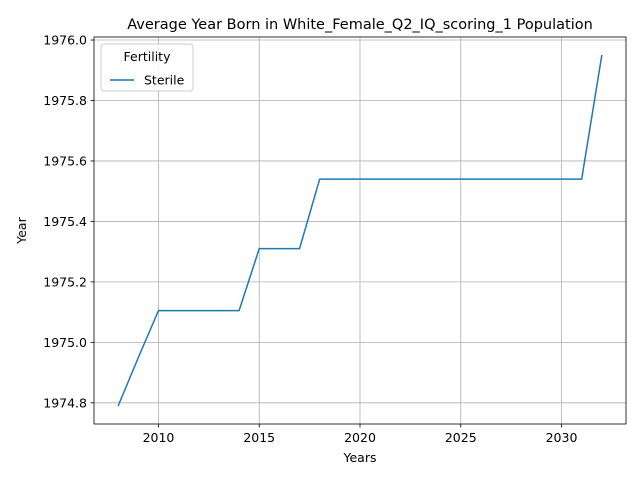  What do you see at coordinates (259, 437) in the screenshot?
I see `x-tick-label: 2015` at bounding box center [259, 437].